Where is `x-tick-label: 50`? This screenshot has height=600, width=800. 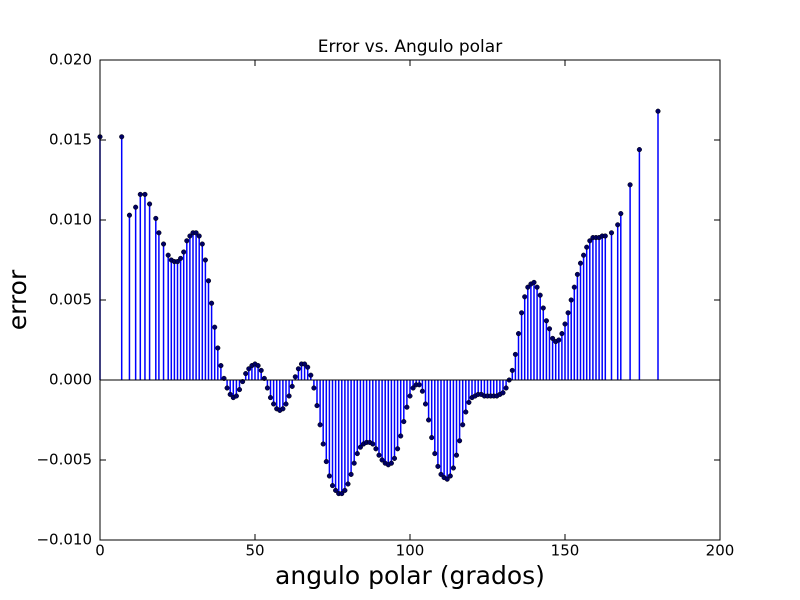 x-tick-label: 50 is located at coordinates (254, 551).